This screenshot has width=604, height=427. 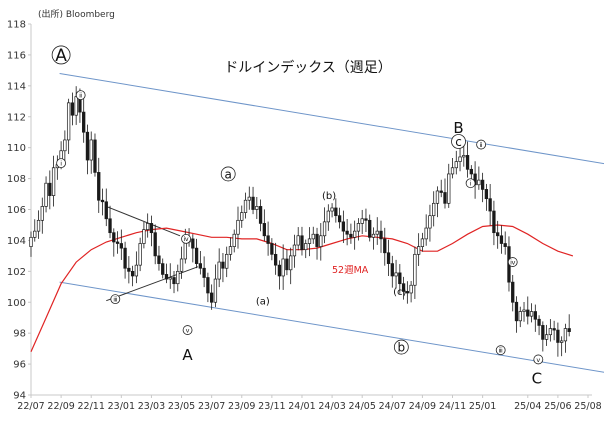 I want to click on chart-title: ドルインデックス（週足）, so click(x=308, y=67).